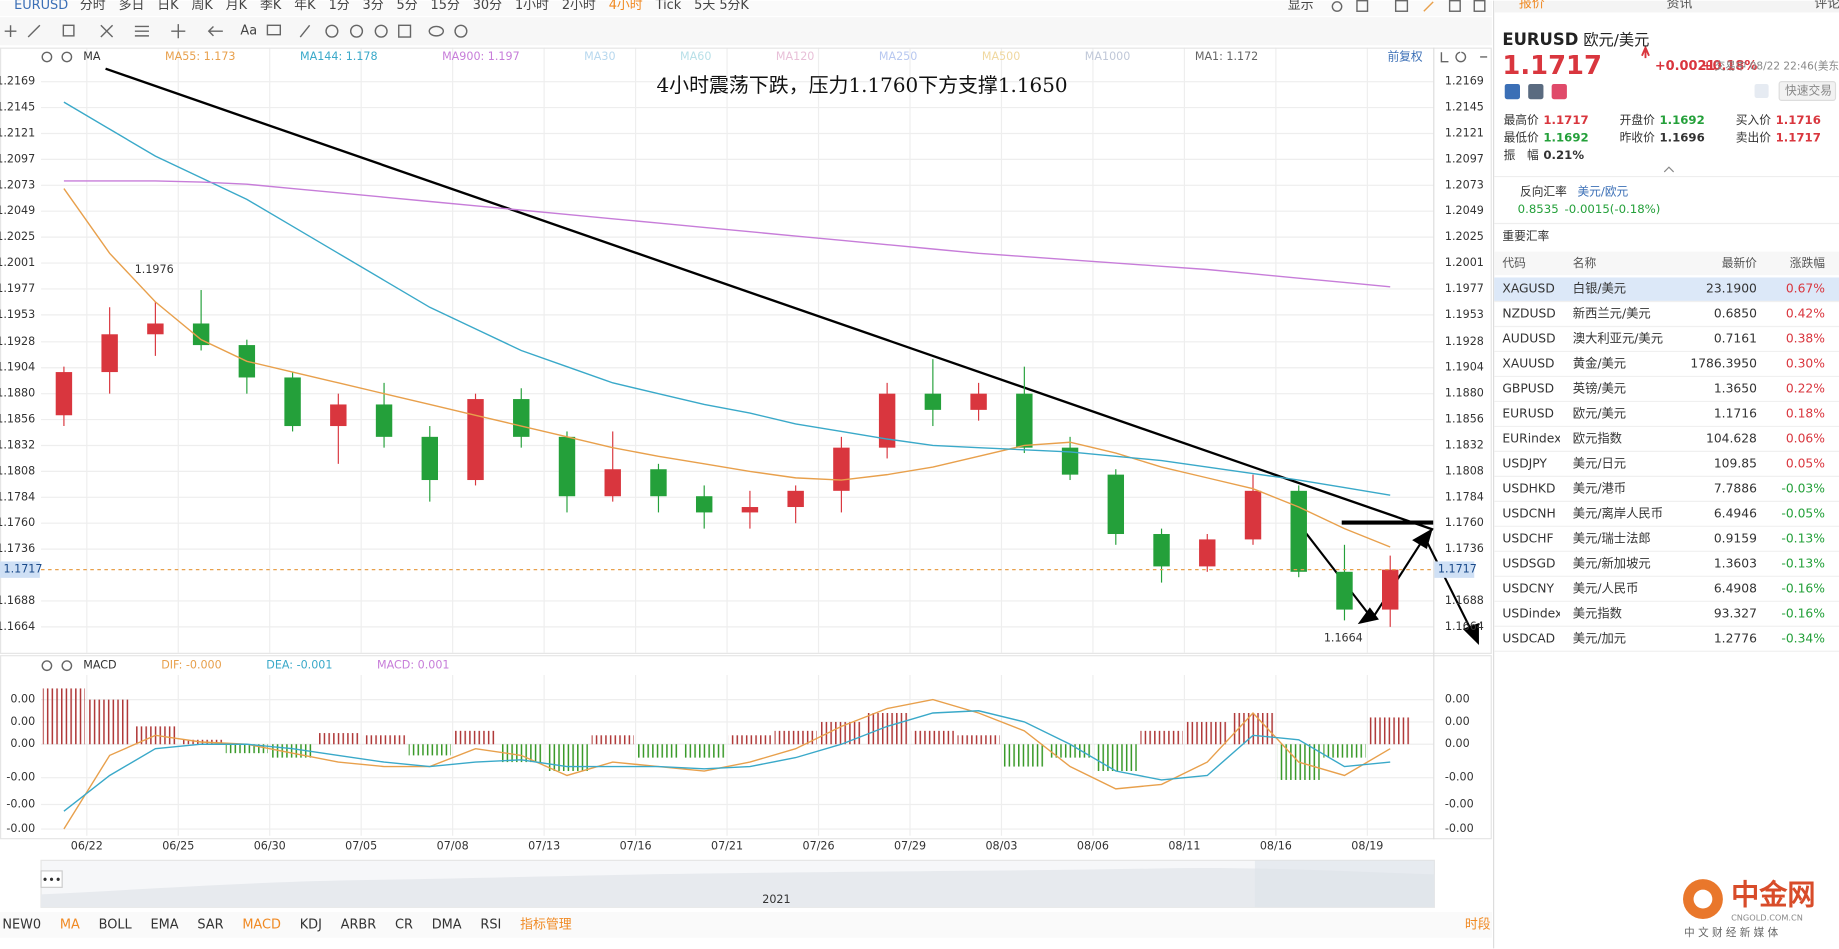 This screenshot has height=949, width=1839. I want to click on note-icon, so click(274, 30).